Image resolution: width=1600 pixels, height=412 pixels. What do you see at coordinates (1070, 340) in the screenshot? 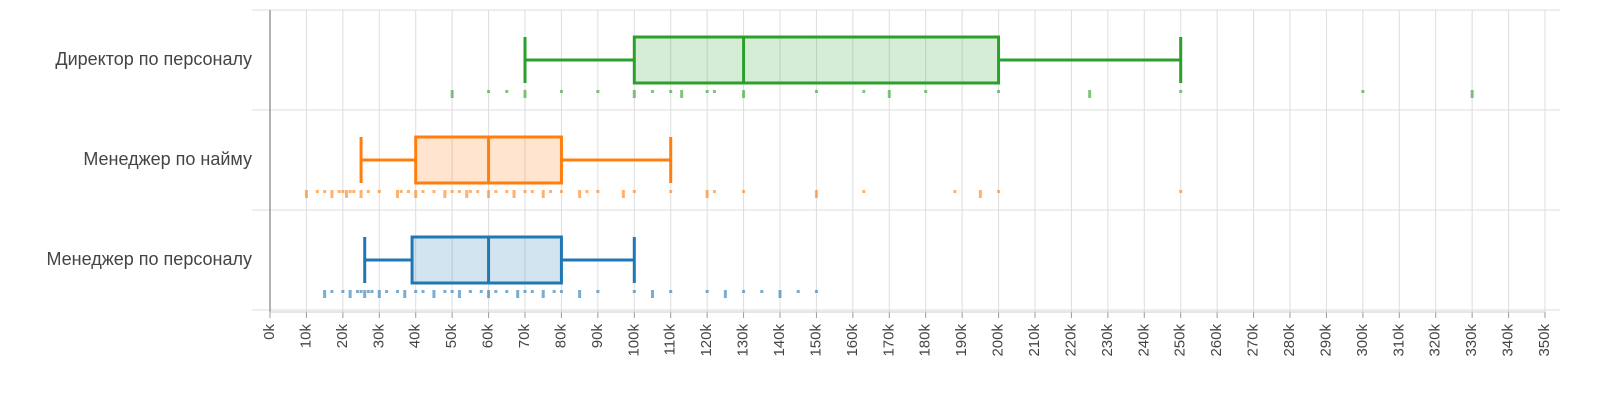
I see `x-tick-label: 220k` at bounding box center [1070, 340].